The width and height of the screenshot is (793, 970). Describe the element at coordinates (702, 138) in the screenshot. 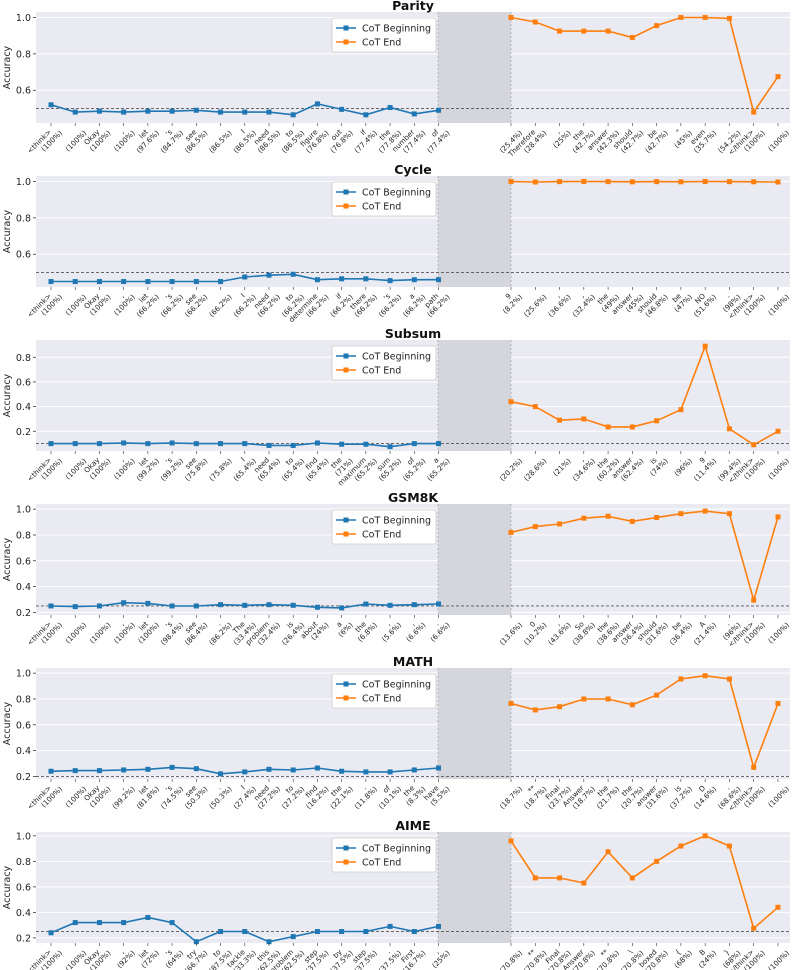

I see `x-tick-label: even(35.7%)` at that location.